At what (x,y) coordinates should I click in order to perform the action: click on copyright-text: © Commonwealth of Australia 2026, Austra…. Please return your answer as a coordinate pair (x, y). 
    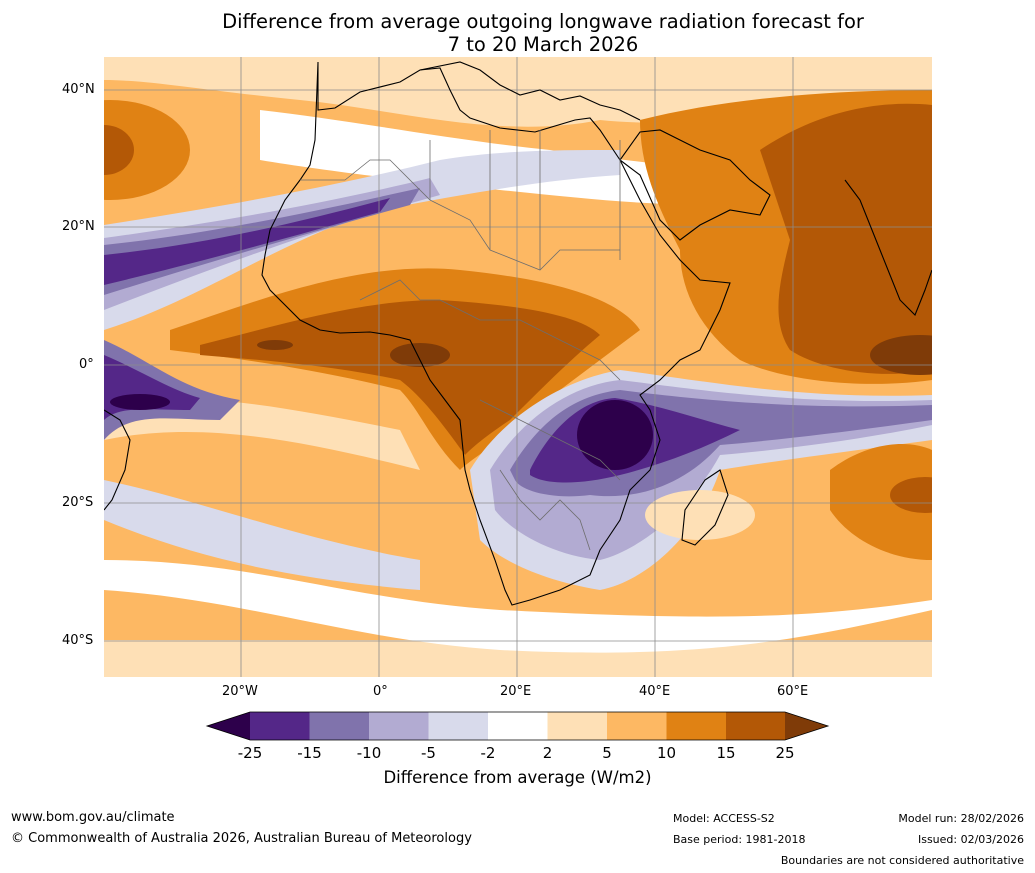
    Looking at the image, I should click on (241, 838).